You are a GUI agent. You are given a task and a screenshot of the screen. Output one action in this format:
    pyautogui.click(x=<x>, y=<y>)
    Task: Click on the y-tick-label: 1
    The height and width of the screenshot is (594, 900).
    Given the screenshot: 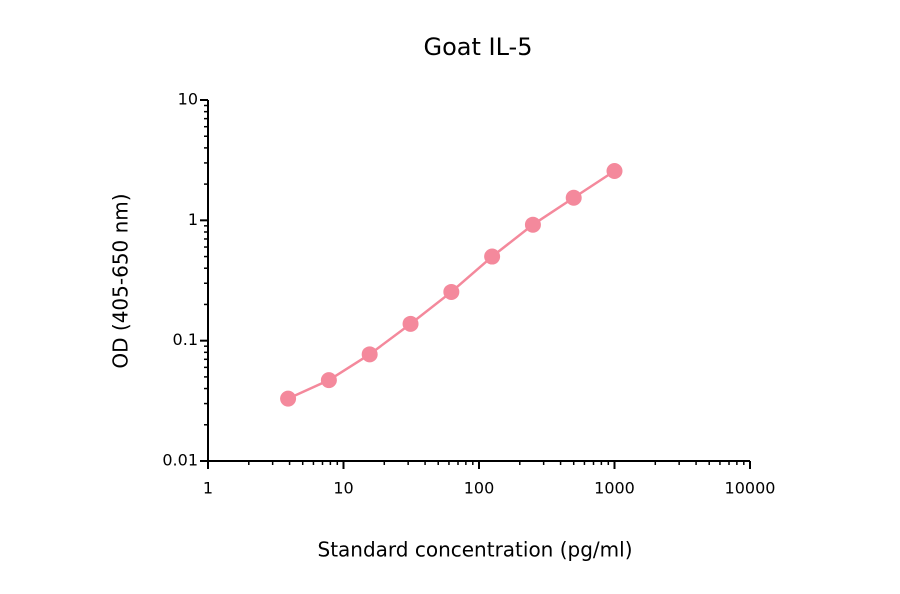 What is the action you would take?
    pyautogui.click(x=193, y=219)
    